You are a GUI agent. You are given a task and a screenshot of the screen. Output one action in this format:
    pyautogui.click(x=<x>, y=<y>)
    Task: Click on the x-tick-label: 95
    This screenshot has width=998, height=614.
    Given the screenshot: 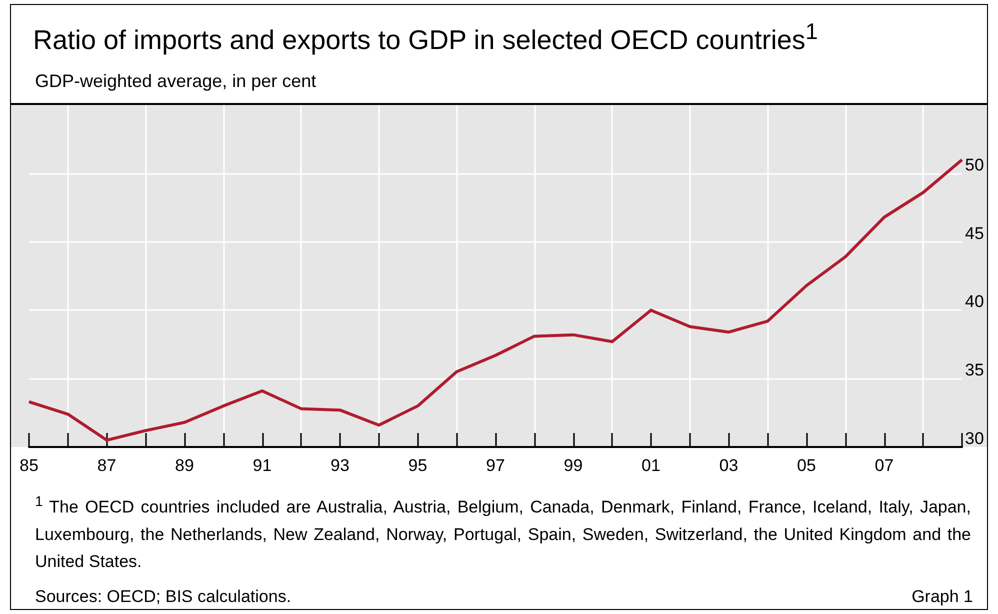 What is the action you would take?
    pyautogui.click(x=418, y=465)
    